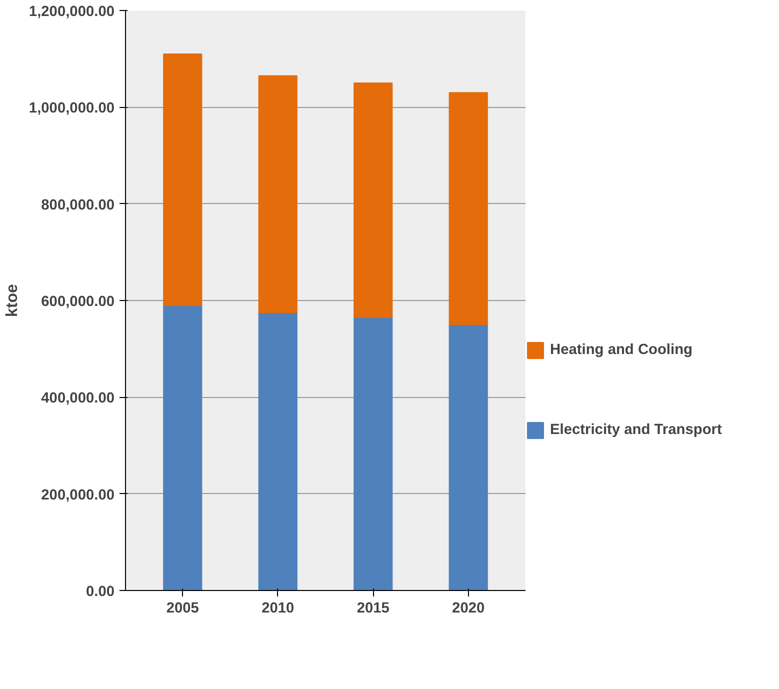  I want to click on y-tick-label: 1,200,000.00, so click(71, 12).